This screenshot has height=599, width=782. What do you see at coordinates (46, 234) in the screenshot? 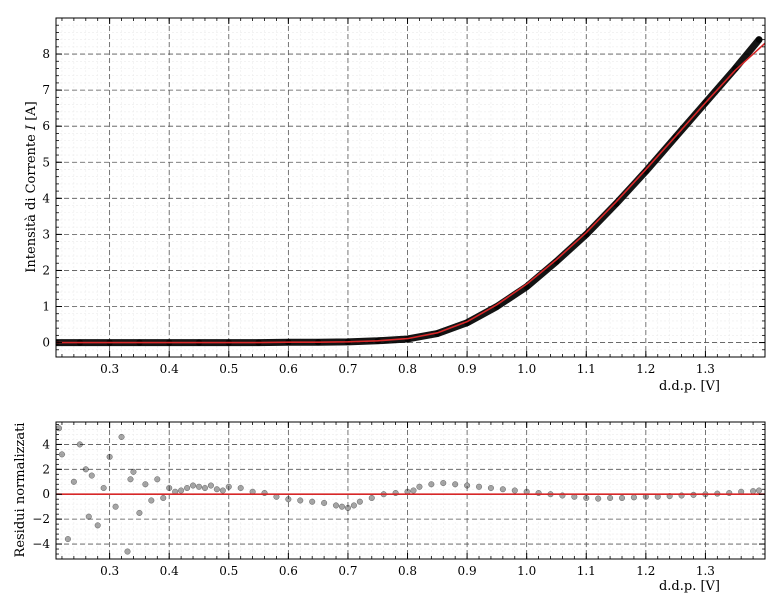
I see `iv-y-tick-label: 3` at bounding box center [46, 234].